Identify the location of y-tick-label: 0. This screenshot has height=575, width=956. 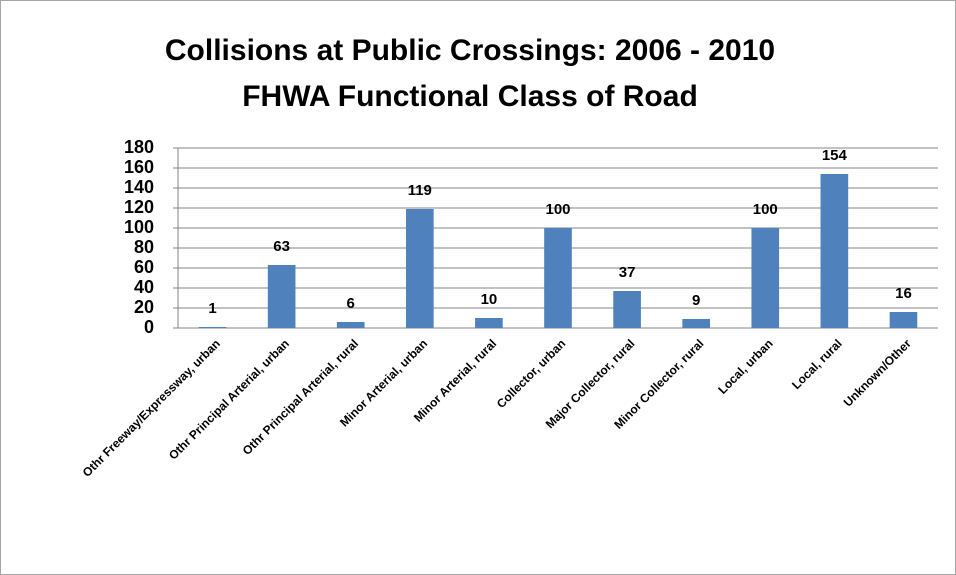
(149, 327).